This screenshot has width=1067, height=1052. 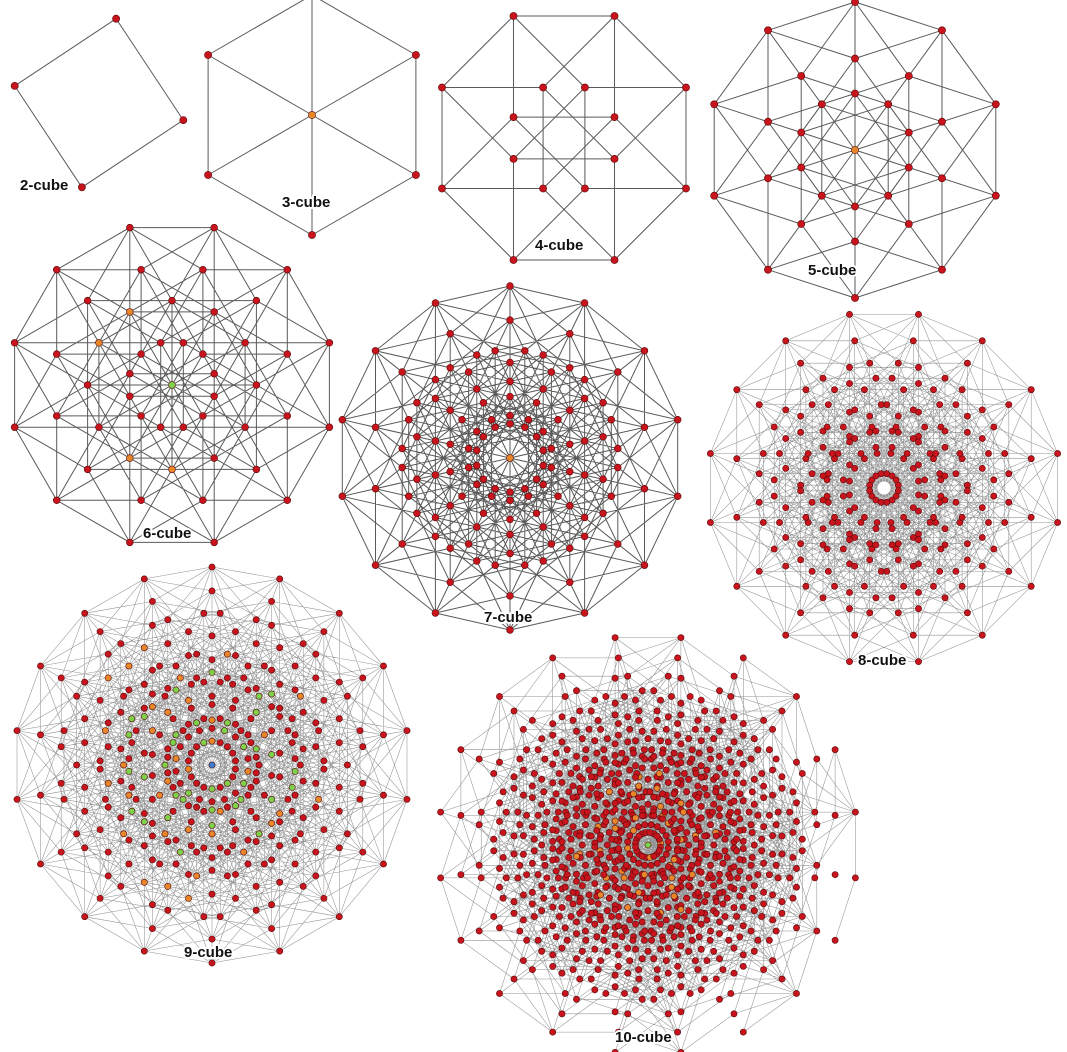 What do you see at coordinates (415, 175) in the screenshot?
I see `cube-3-vertex` at bounding box center [415, 175].